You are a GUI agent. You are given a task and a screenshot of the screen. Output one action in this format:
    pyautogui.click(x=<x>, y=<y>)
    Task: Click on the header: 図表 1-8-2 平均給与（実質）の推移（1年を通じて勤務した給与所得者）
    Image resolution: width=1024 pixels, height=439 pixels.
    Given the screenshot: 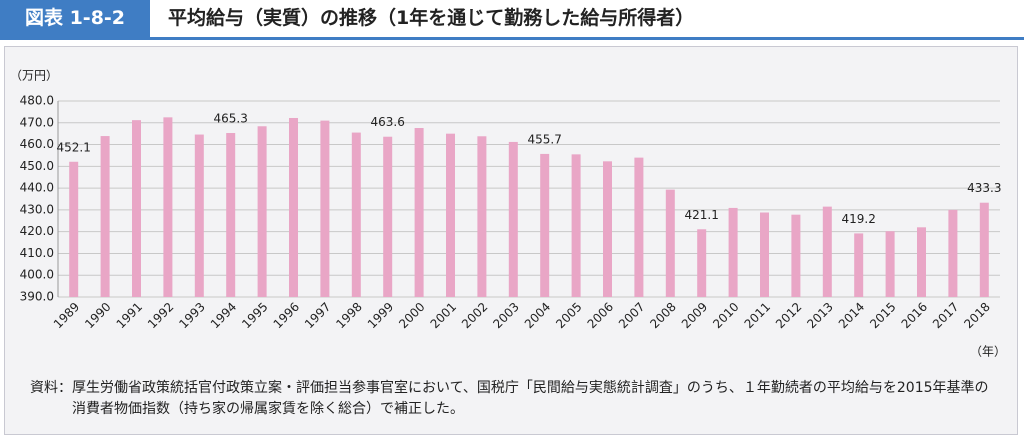 What is the action you would take?
    pyautogui.click(x=512, y=20)
    